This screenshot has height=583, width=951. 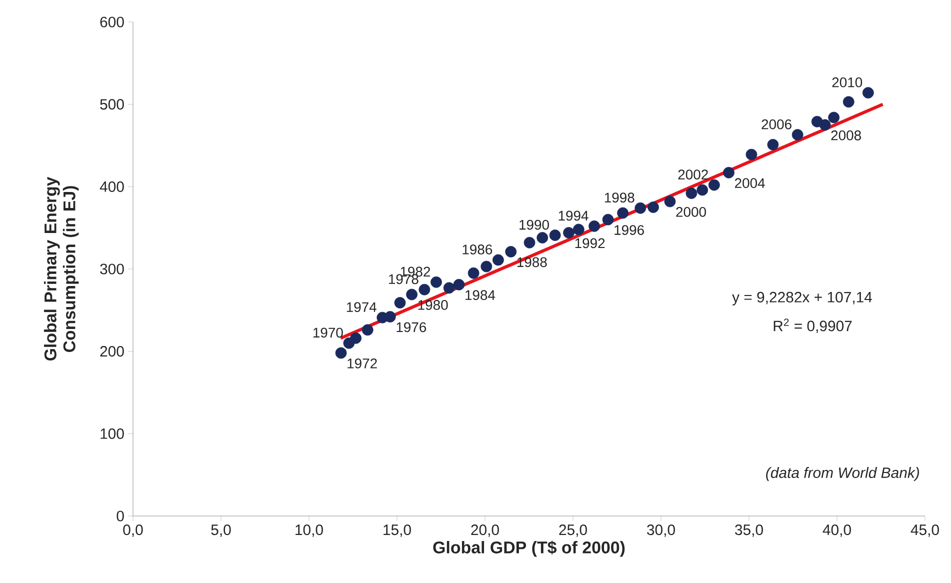 What do you see at coordinates (309, 530) in the screenshot?
I see `x-tick-label: 10,0` at bounding box center [309, 530].